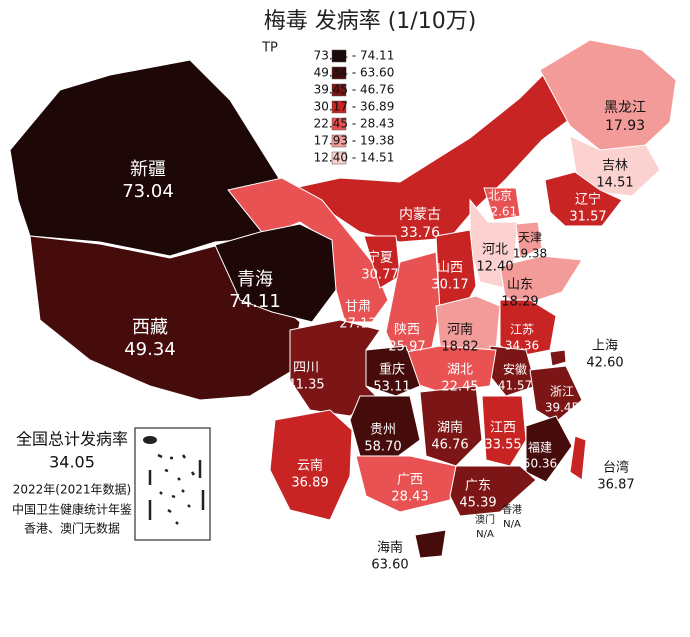  Describe the element at coordinates (255, 301) in the screenshot. I see `region-value: 74.11` at that location.